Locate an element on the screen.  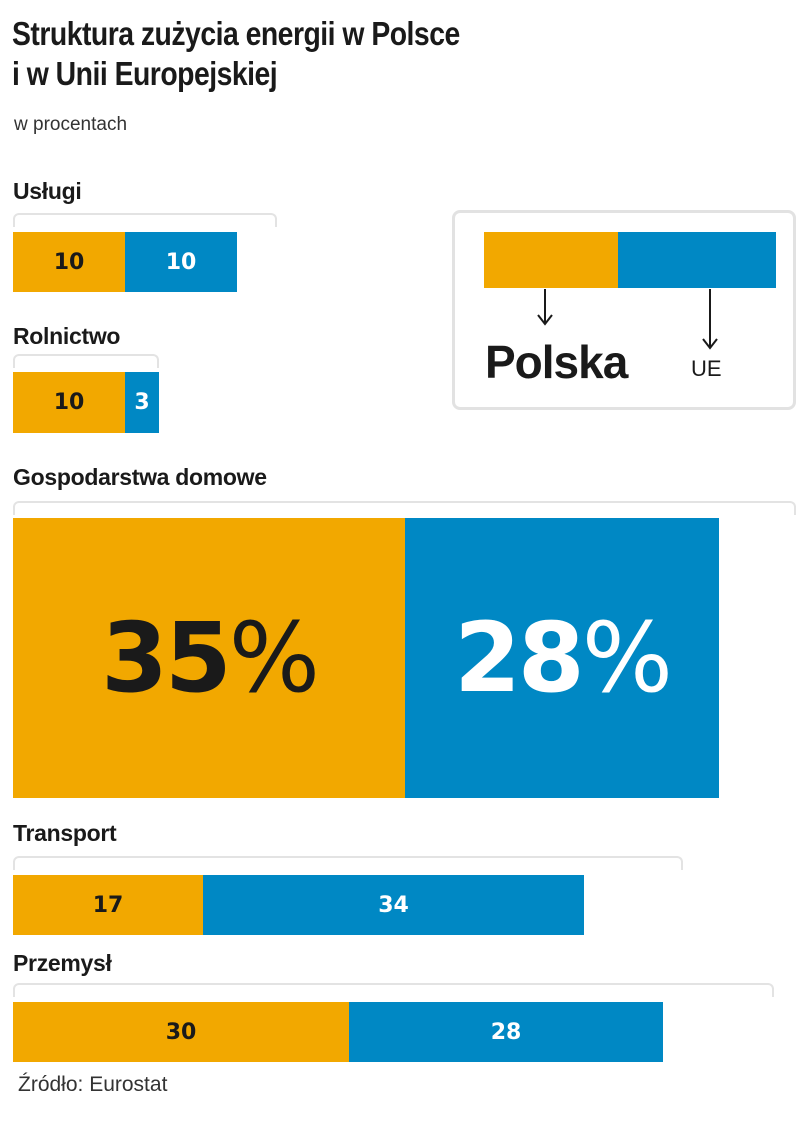
bar-frame-uslugi is located at coordinates (145, 220).